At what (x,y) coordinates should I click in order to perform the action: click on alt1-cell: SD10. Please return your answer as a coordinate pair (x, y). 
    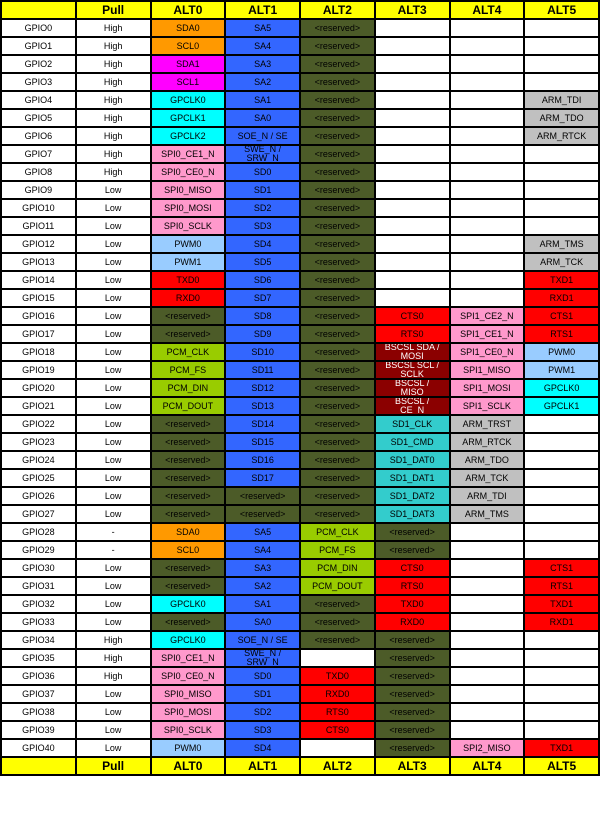
    Looking at the image, I should click on (262, 352).